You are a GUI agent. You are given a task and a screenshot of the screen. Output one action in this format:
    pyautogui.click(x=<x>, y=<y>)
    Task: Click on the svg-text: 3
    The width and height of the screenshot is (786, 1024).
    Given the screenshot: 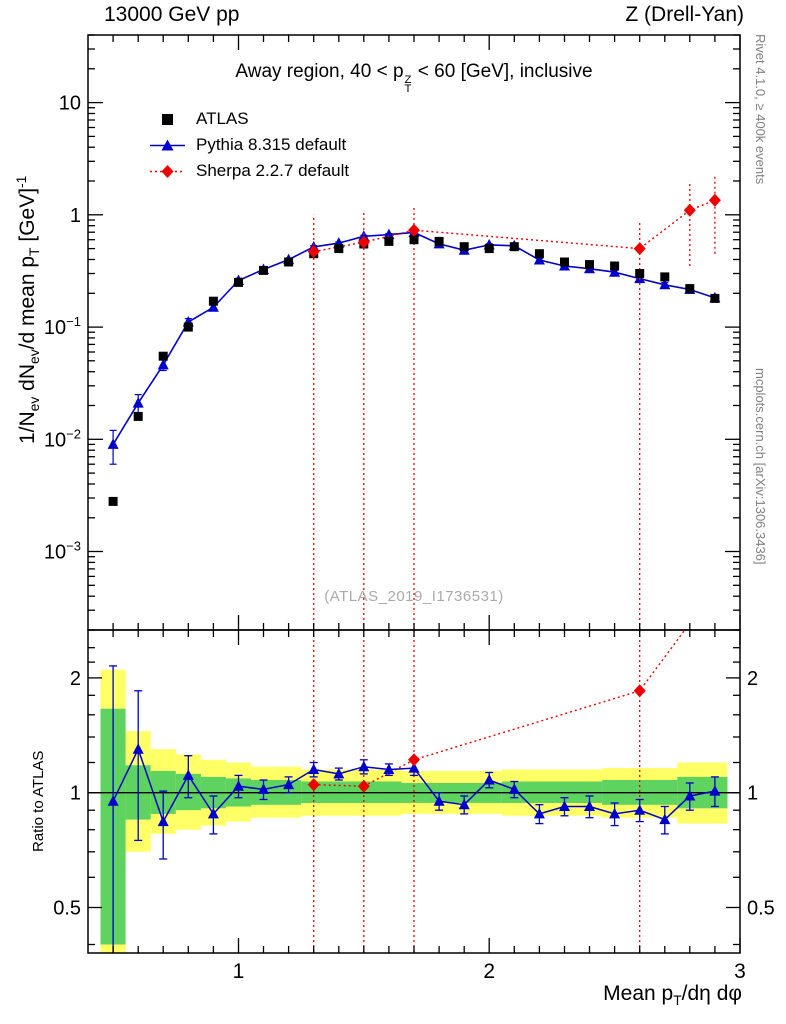 What is the action you would take?
    pyautogui.click(x=740, y=971)
    